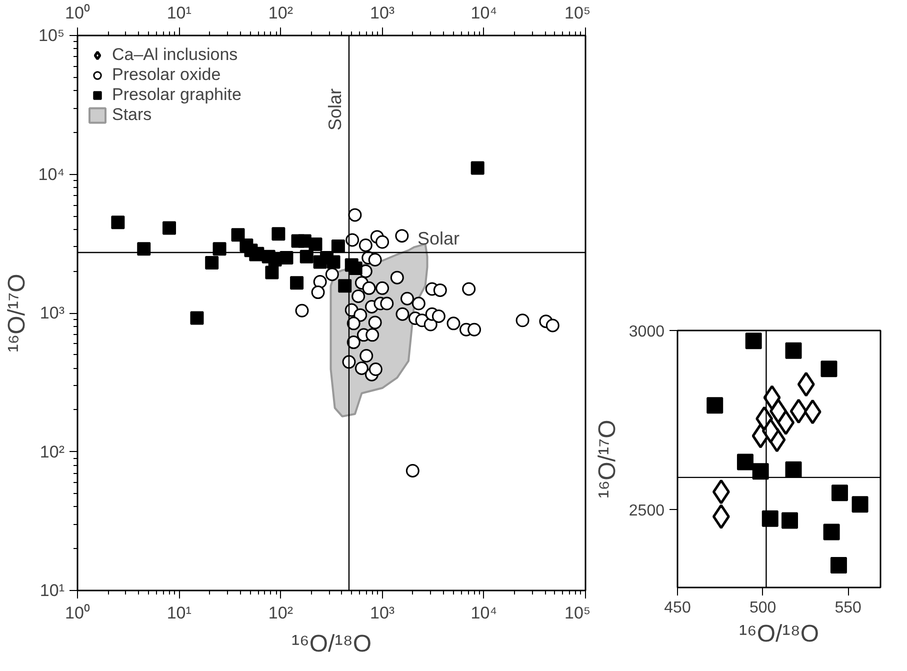 This screenshot has width=907, height=671. What do you see at coordinates (577, 13) in the screenshot?
I see `text: 10⁵` at bounding box center [577, 13].